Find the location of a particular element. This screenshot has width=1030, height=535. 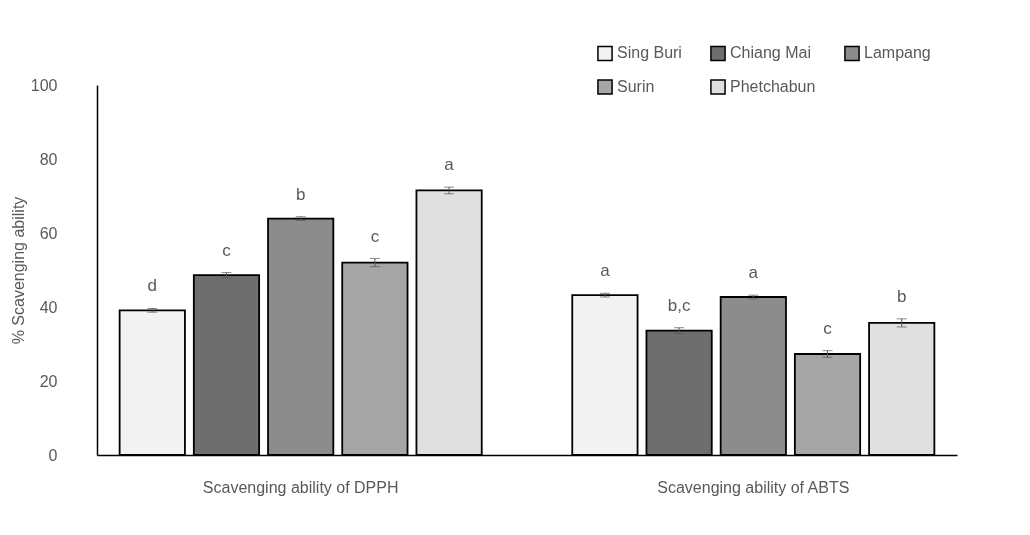

y-tick-label: 40 is located at coordinates (48, 307).